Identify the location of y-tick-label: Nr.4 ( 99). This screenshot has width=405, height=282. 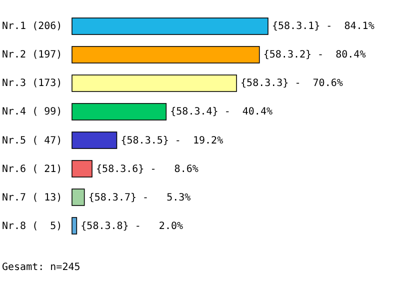
(32, 112).